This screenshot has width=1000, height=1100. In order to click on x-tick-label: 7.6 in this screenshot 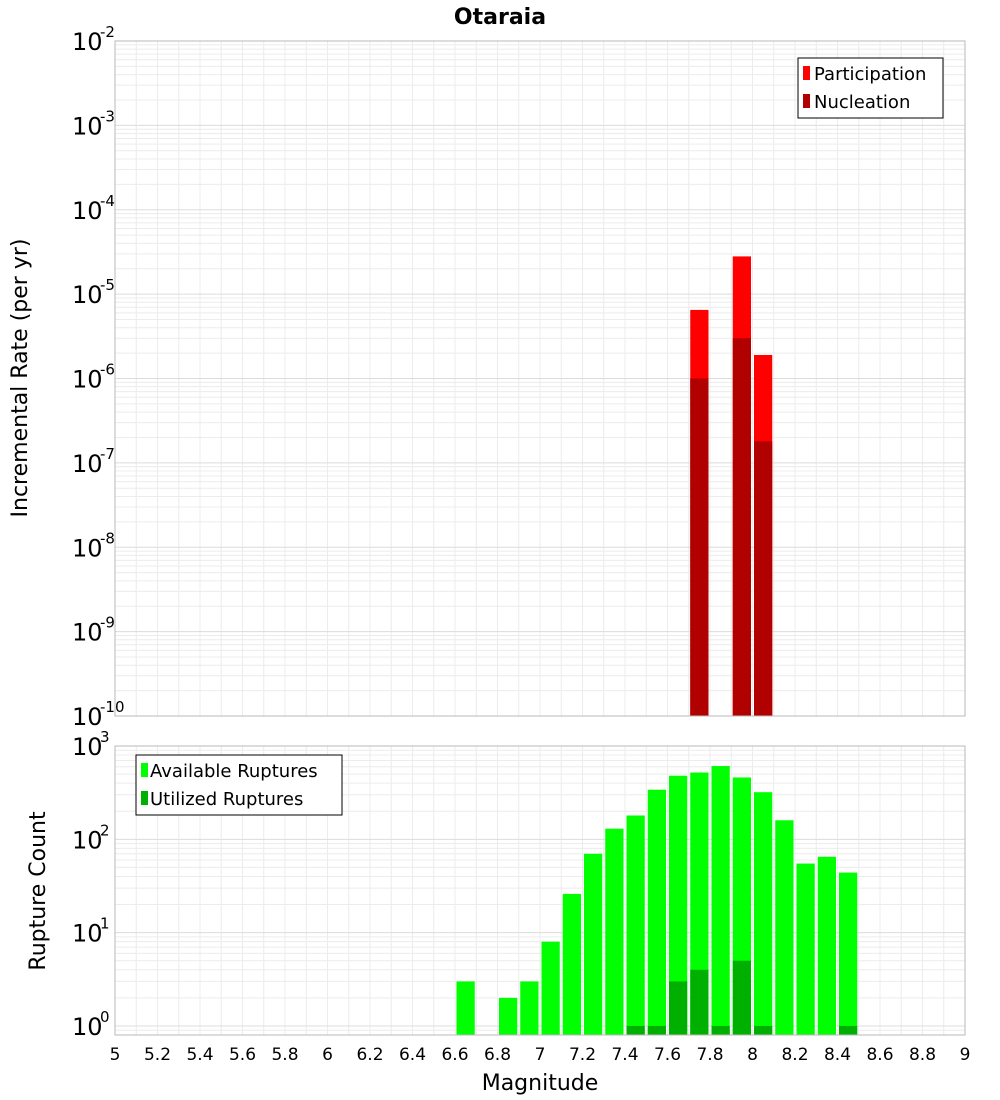, I will do `click(667, 1055)`.